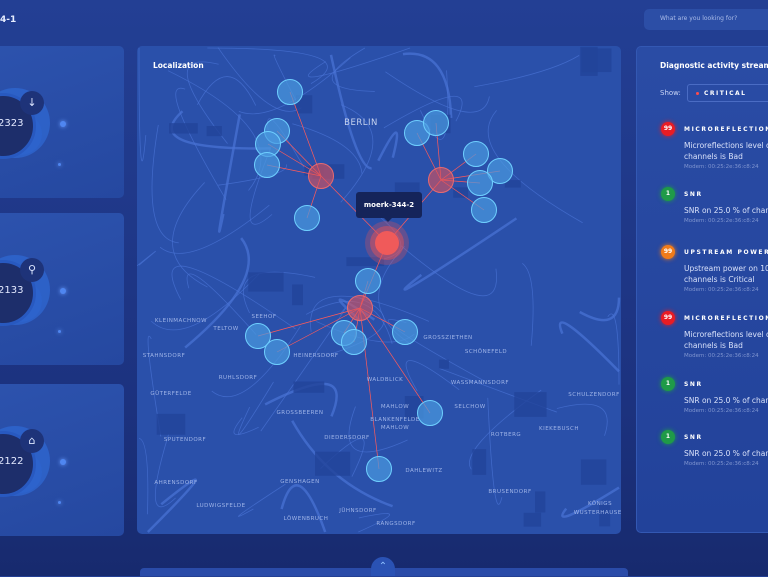  What do you see at coordinates (32, 270) in the screenshot?
I see `network-nodes-icon: ⚲` at bounding box center [32, 270].